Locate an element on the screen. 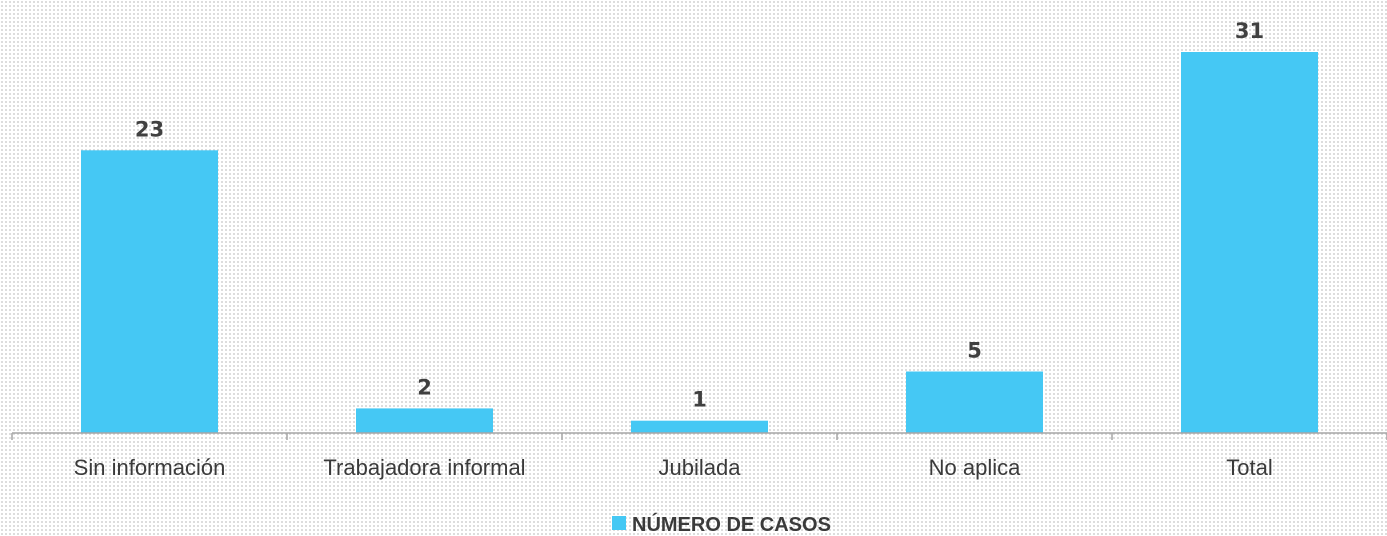 This screenshot has height=536, width=1387. legend-swatch is located at coordinates (619, 523).